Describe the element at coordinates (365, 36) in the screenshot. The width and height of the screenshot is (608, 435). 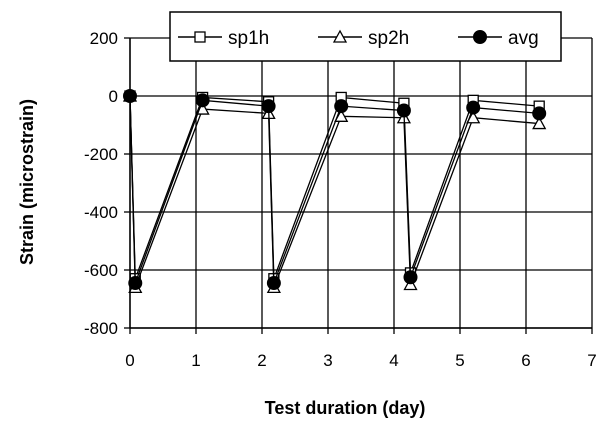
I see `legend: sp1h sp2h avg` at that location.